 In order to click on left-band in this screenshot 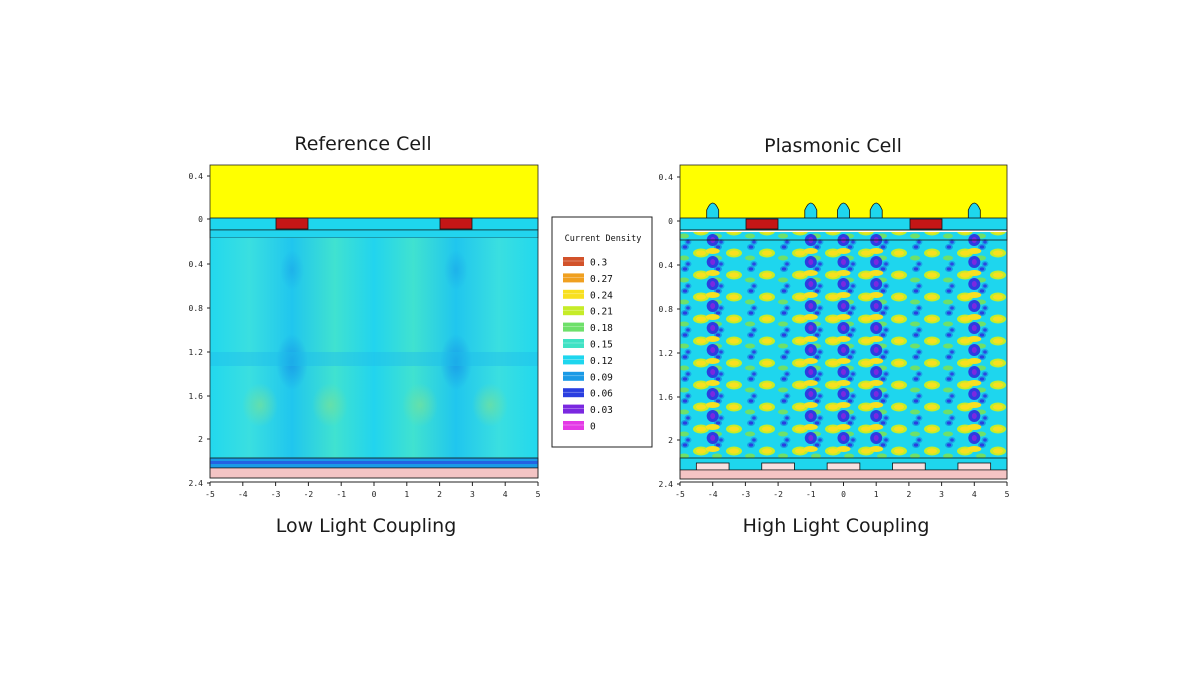, I will do `click(374, 359)`.